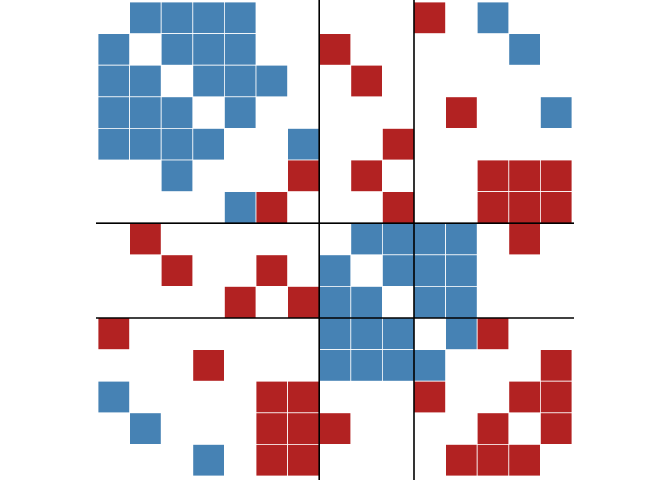 Image resolution: width=672 pixels, height=480 pixels. I want to click on heatmap-cell-r3-c14, so click(556, 112).